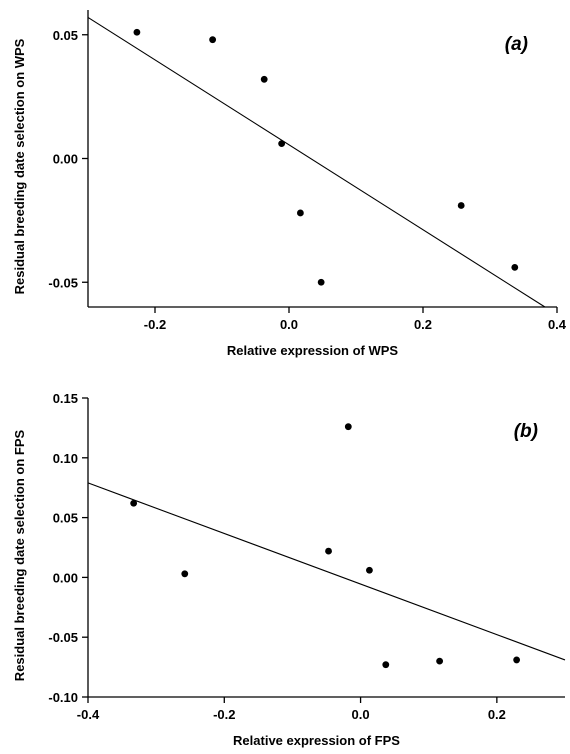 The height and width of the screenshot is (754, 570). I want to click on y-tick-label: 0.10, so click(65, 458).